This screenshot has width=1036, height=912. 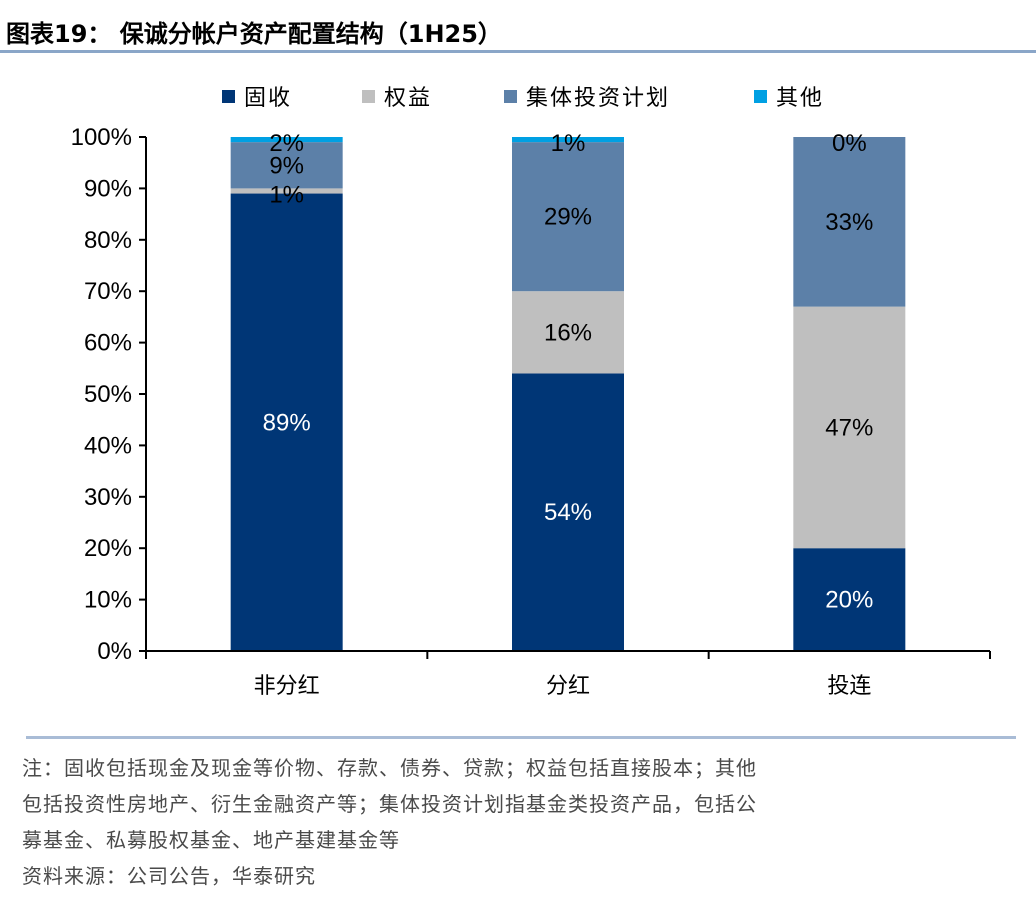 I want to click on footnote-line-1: 注：固收包括现金及现金等价物、存款、债券、贷款；权益包括直接股本；其他, so click(x=389, y=768).